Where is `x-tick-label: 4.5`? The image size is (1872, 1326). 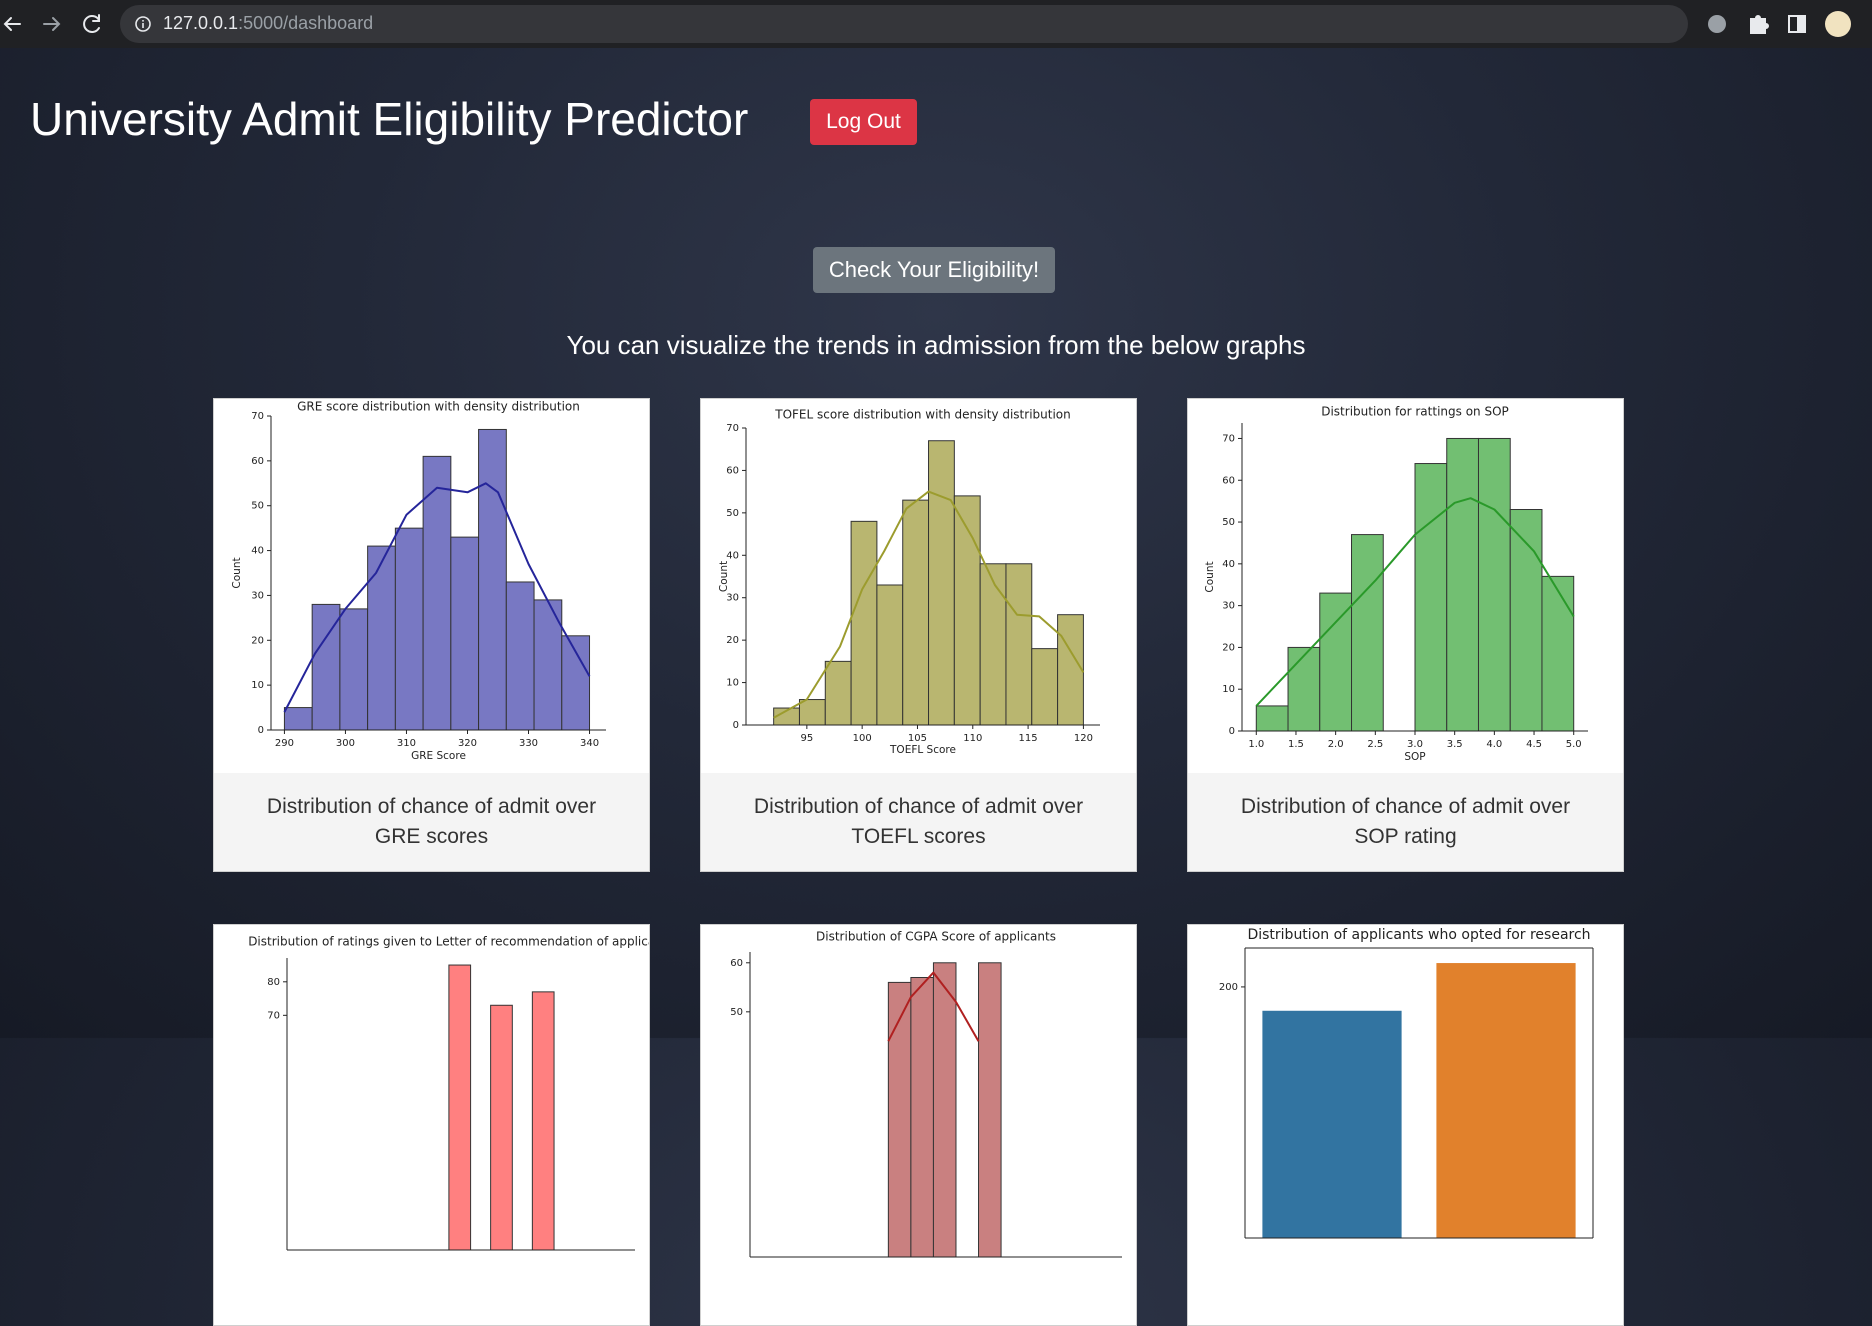
x-tick-label: 4.5 is located at coordinates (1534, 744).